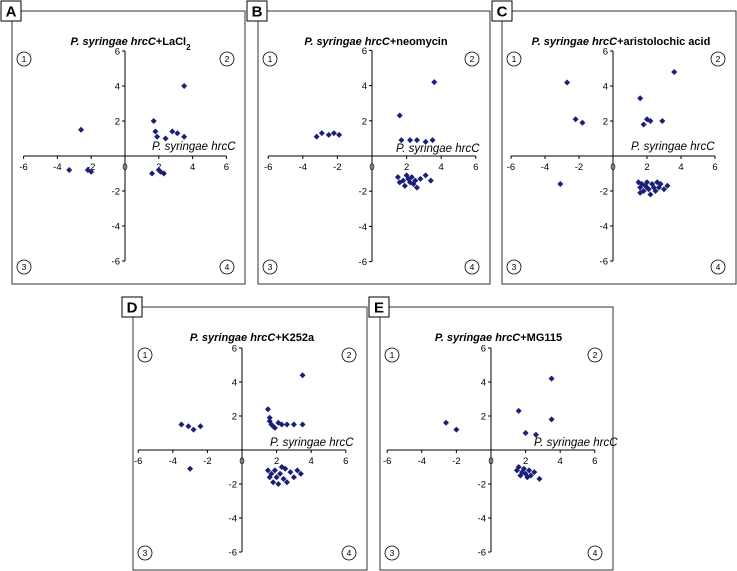  I want to click on panel-letter: B, so click(257, 12).